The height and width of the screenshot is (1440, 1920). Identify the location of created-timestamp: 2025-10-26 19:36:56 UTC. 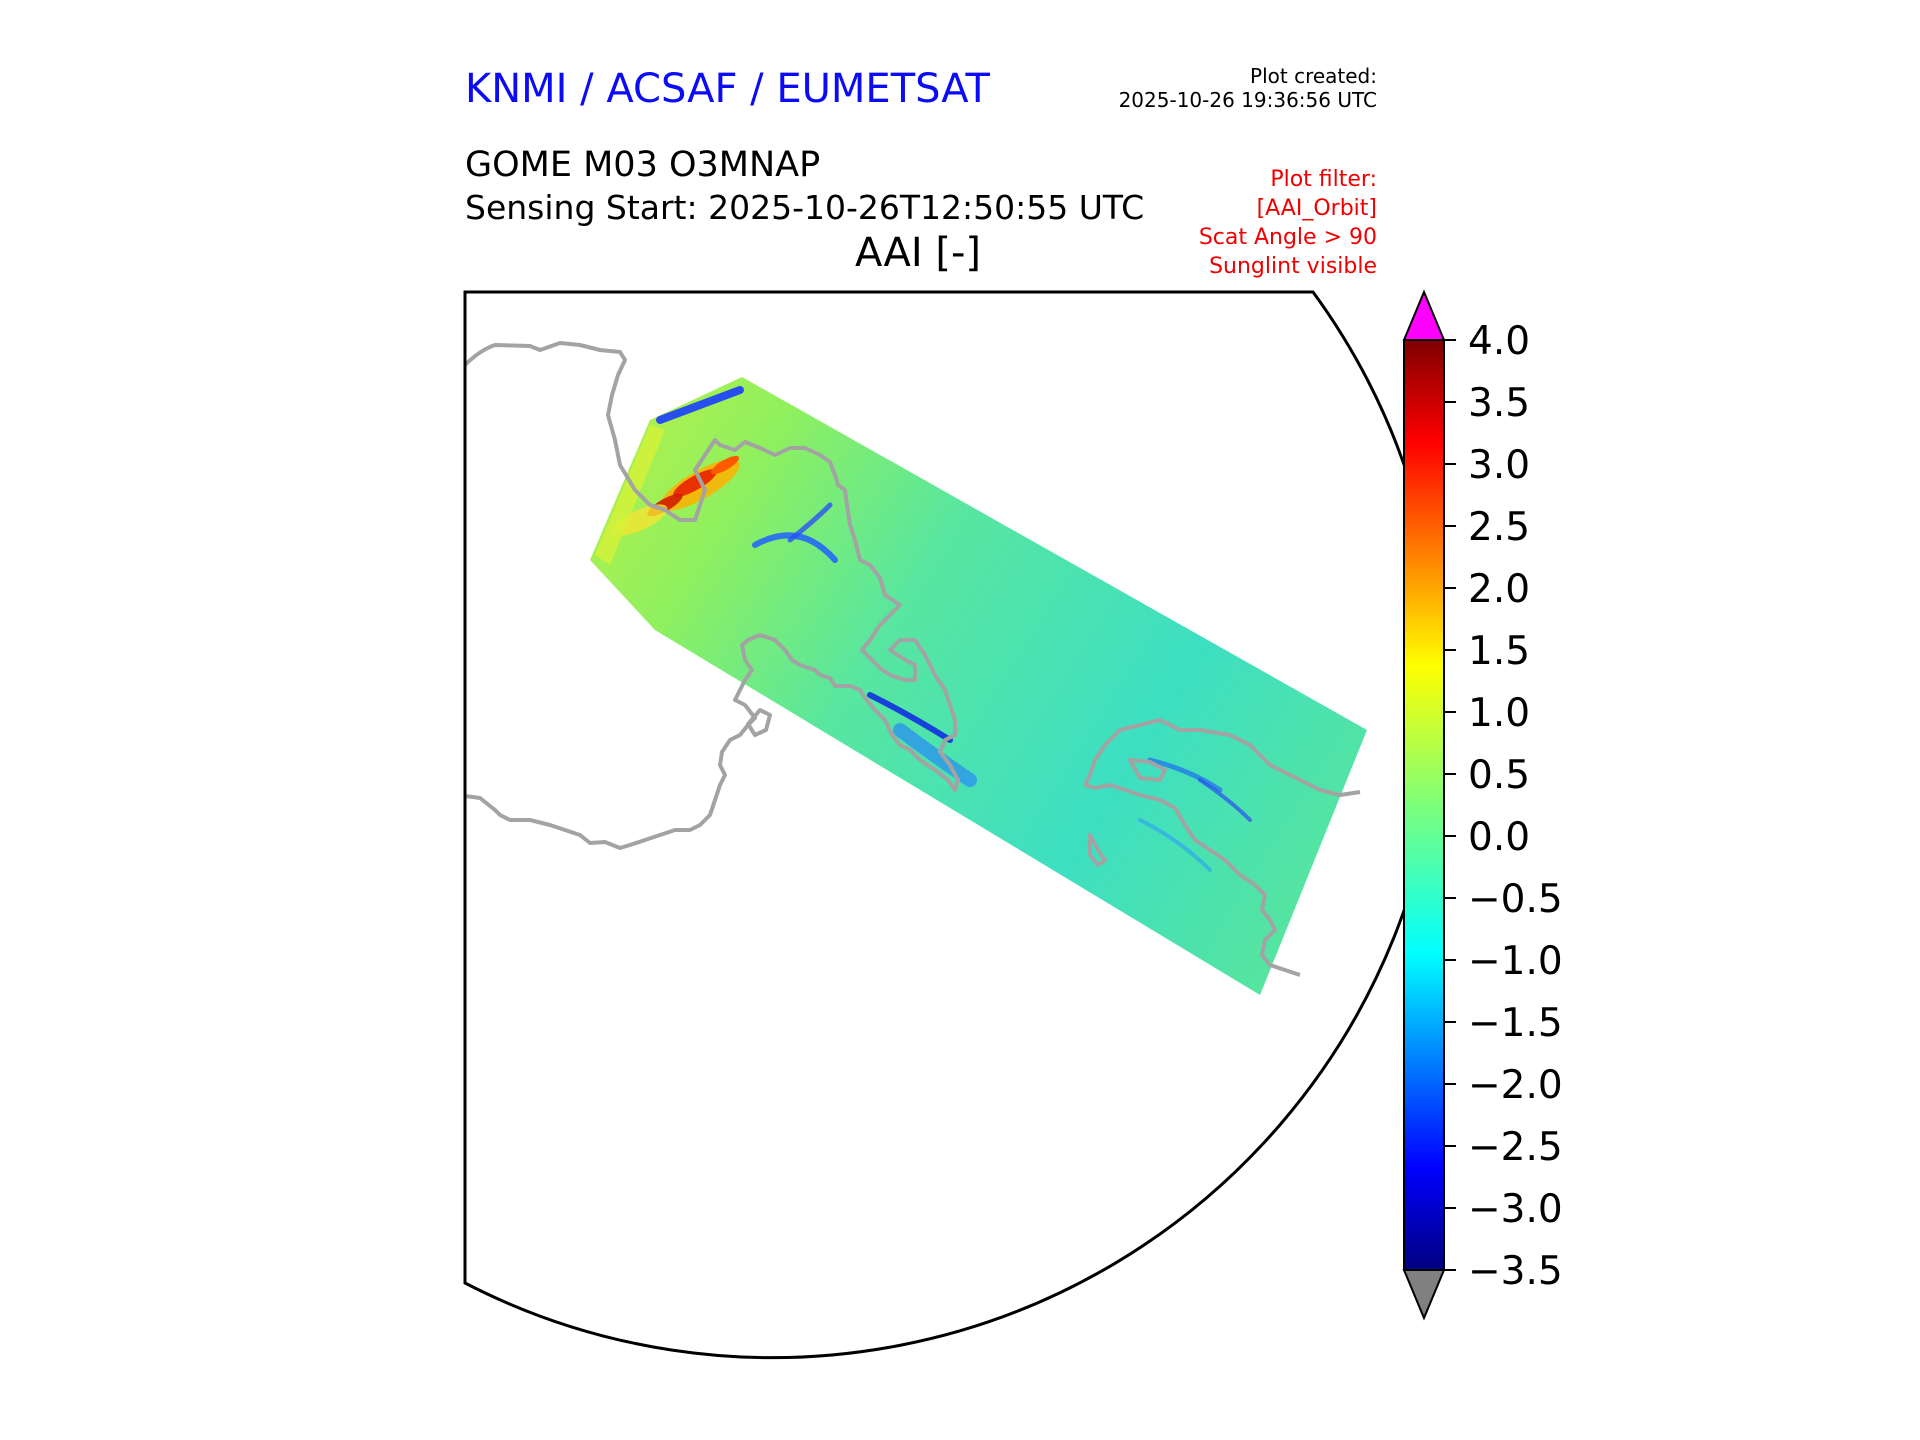
(1247, 100).